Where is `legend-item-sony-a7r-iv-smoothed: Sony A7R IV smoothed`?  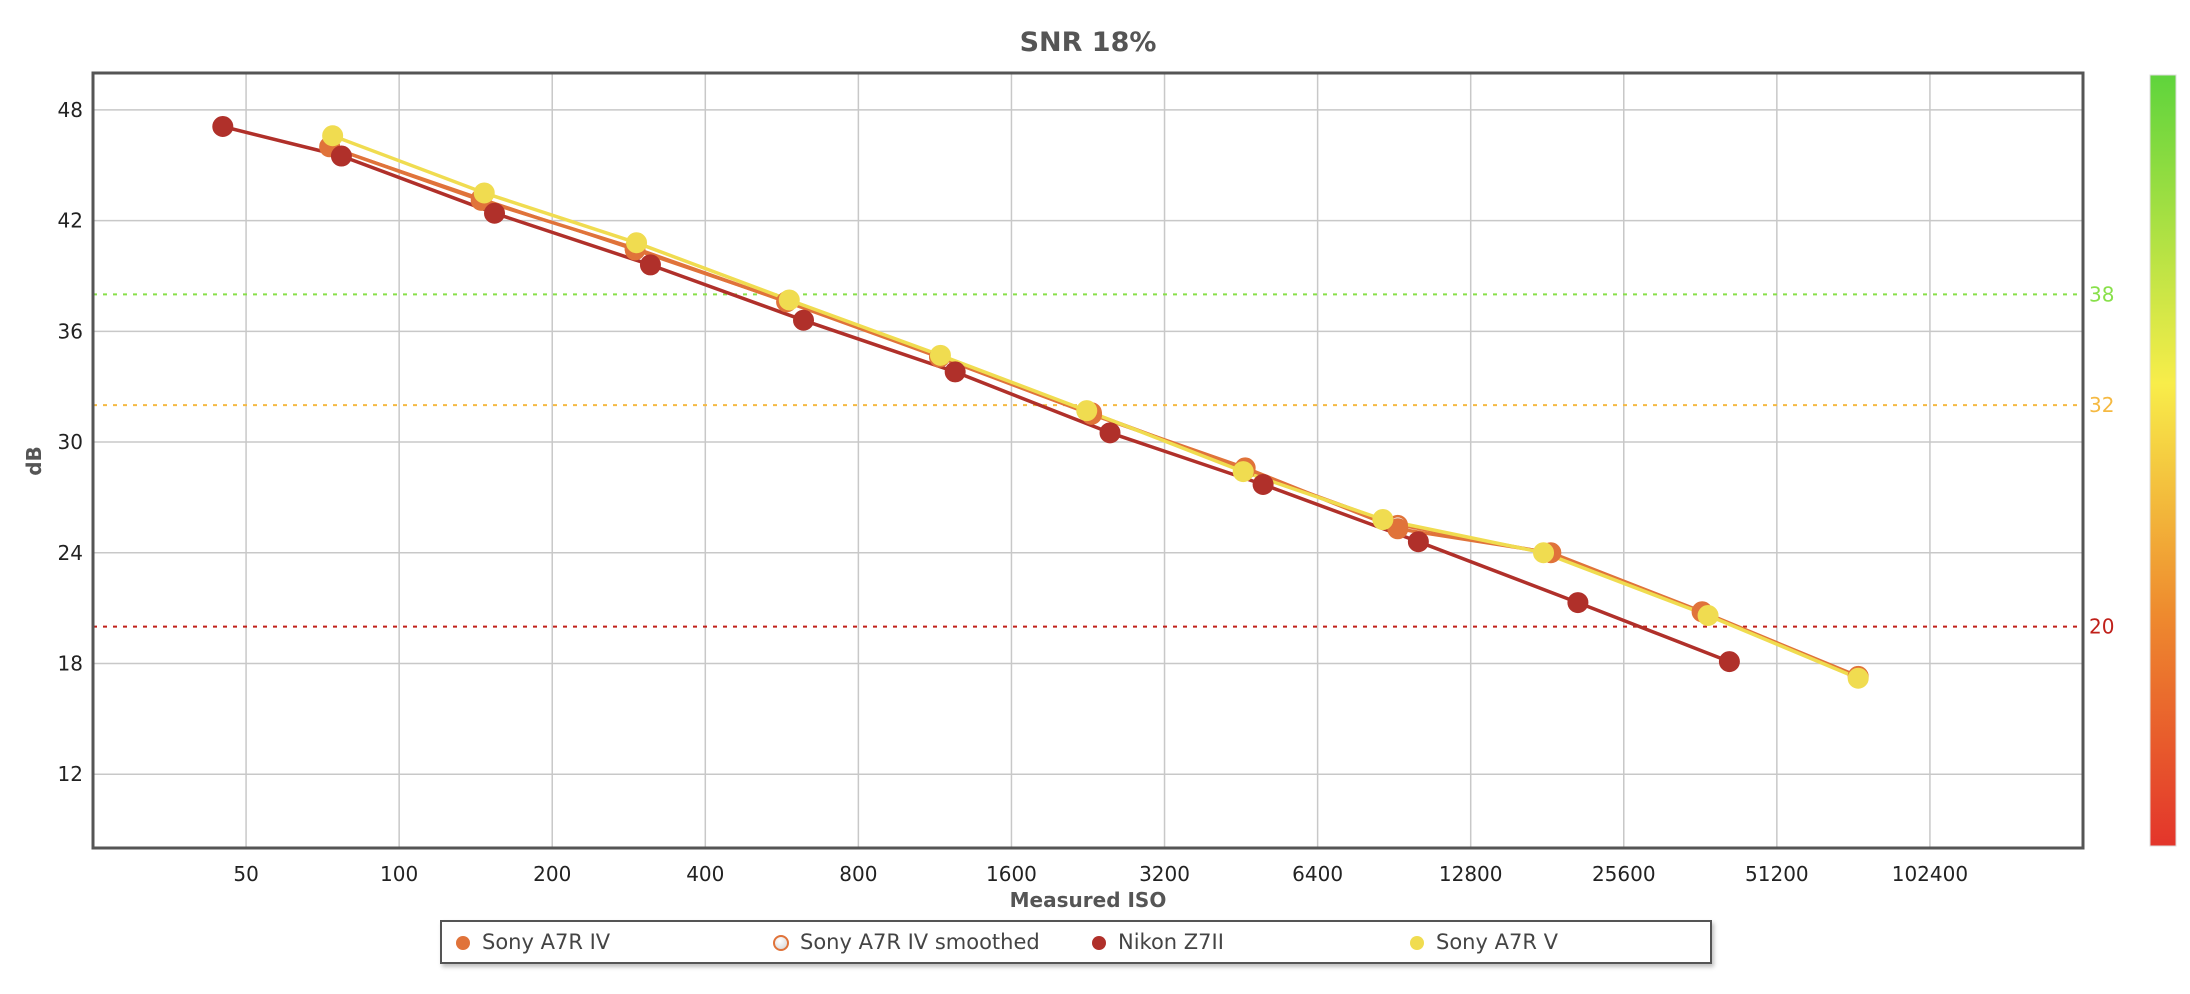
legend-item-sony-a7r-iv-smoothed: Sony A7R IV smoothed is located at coordinates (906, 942).